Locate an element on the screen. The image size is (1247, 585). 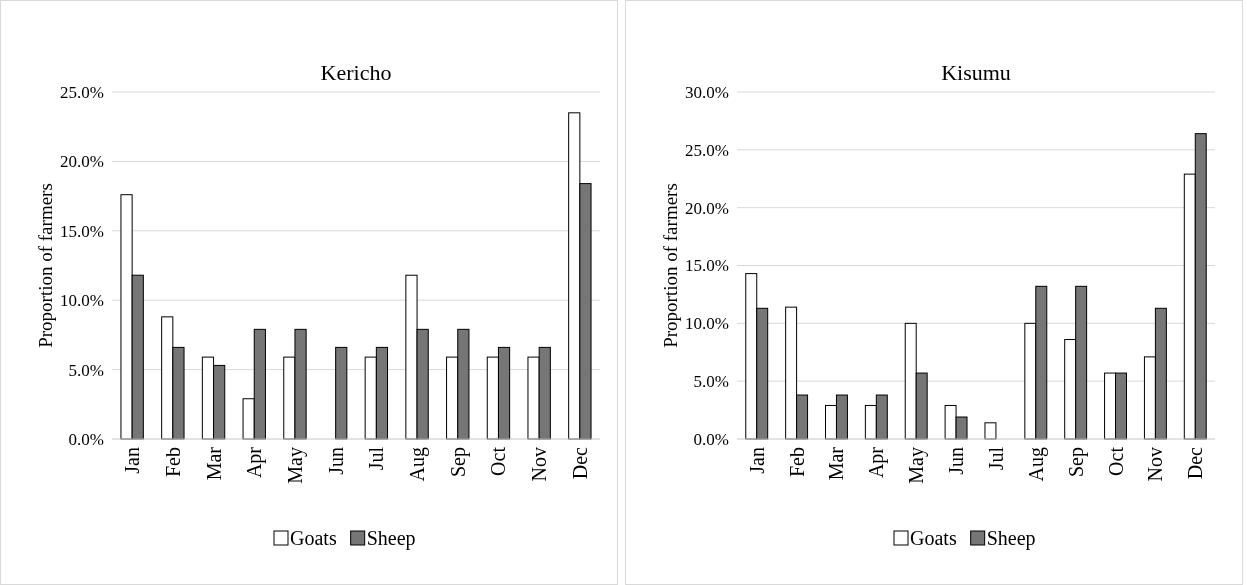
chart-title: Kisumu is located at coordinates (976, 72).